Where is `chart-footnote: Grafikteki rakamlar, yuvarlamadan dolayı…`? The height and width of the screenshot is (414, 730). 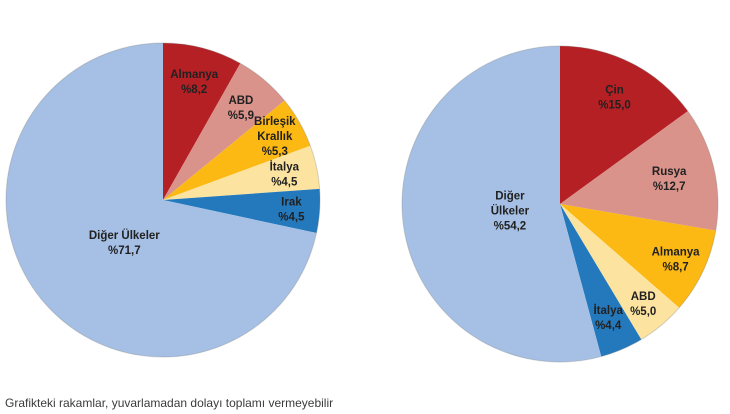
chart-footnote: Grafikteki rakamlar, yuvarlamadan dolayı… is located at coordinates (169, 403).